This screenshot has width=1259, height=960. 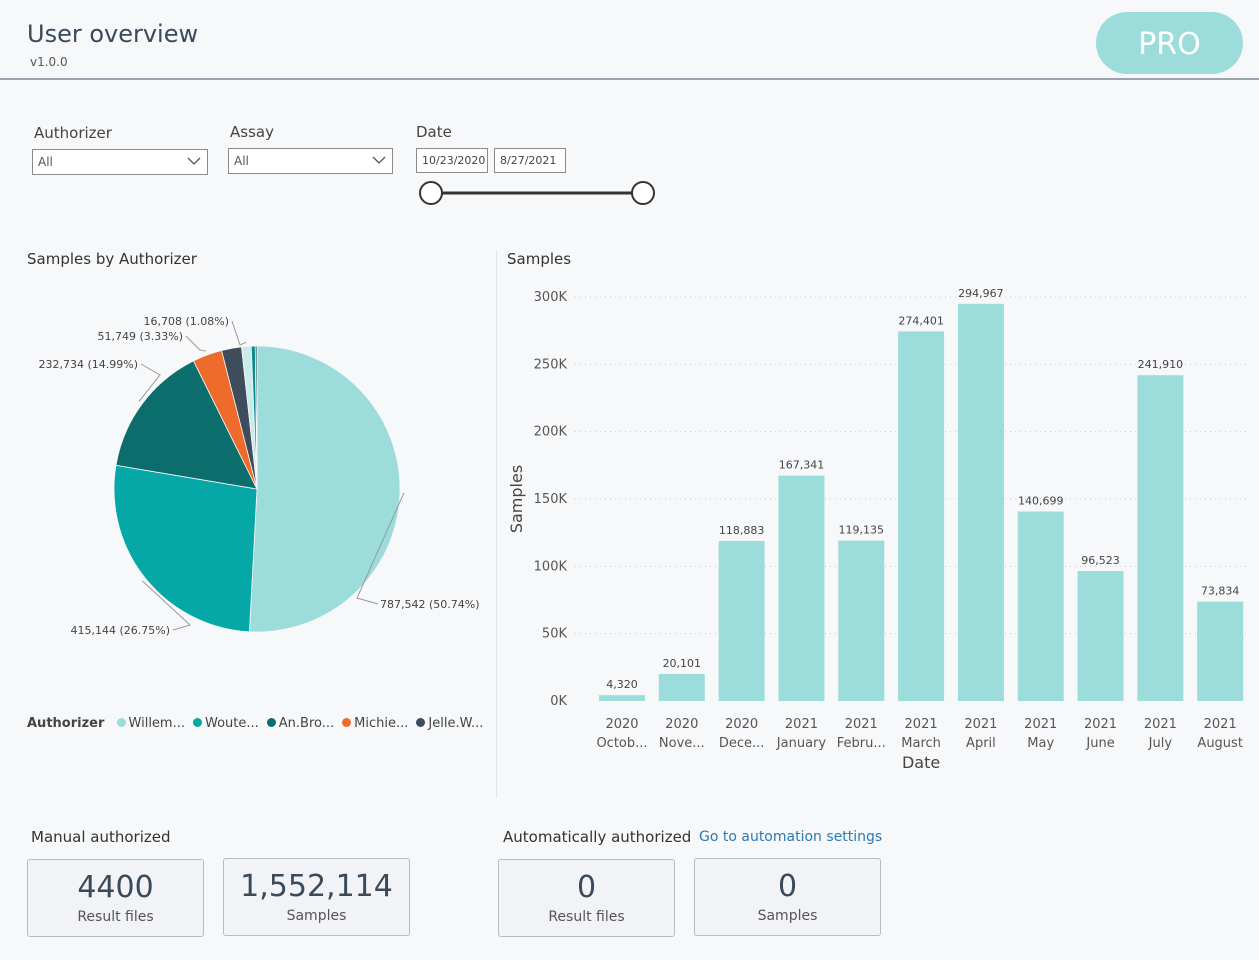 What do you see at coordinates (186, 321) in the screenshot?
I see `pie-data-label: 16,708 (1.08%)` at bounding box center [186, 321].